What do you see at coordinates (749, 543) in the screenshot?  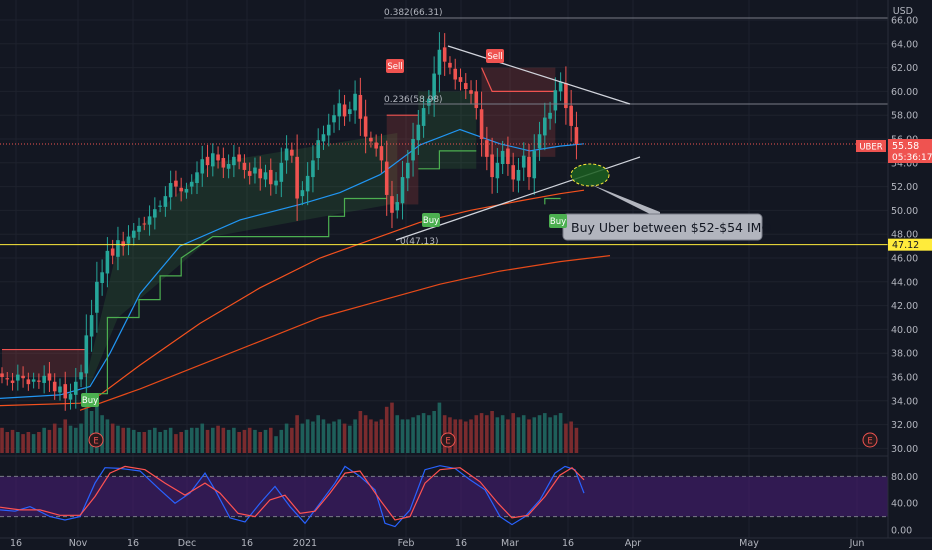 I see `time-tick-label: May` at bounding box center [749, 543].